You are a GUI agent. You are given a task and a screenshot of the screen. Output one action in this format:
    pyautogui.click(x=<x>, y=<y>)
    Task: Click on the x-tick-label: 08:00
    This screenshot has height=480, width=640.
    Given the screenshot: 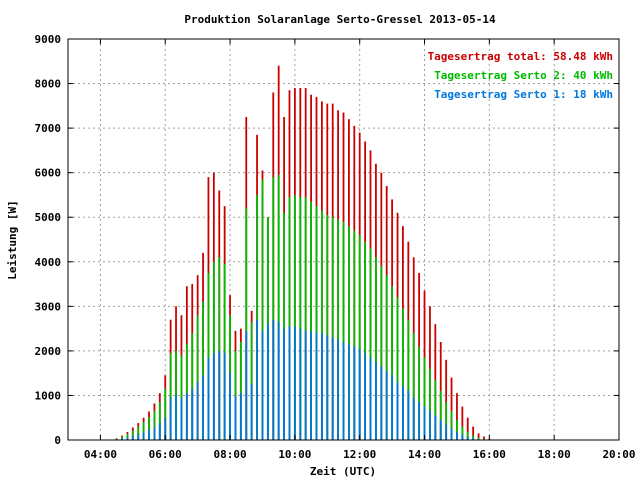 What is the action you would take?
    pyautogui.click(x=229, y=454)
    